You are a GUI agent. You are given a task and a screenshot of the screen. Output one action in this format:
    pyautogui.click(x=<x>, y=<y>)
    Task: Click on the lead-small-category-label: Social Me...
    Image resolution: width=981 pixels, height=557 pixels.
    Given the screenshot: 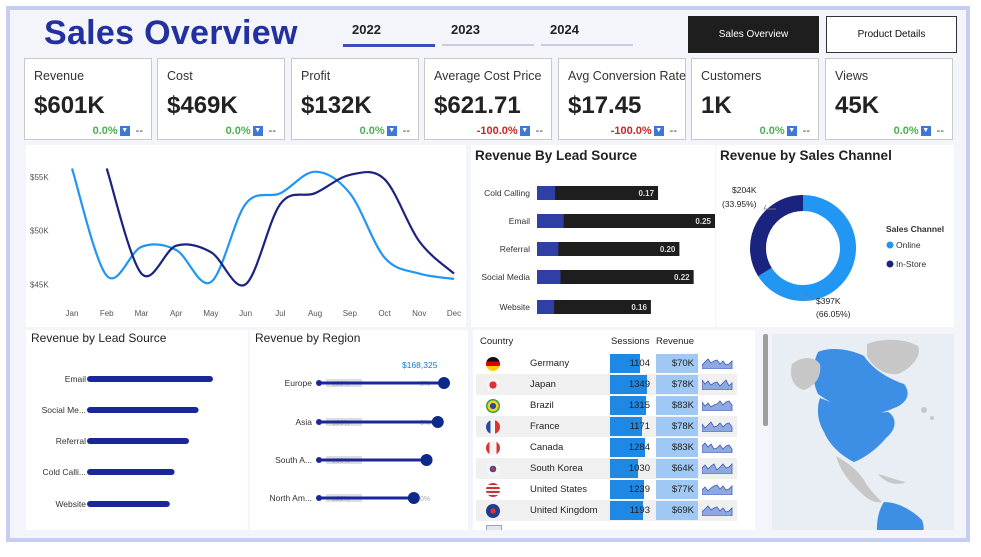 What is the action you would take?
    pyautogui.click(x=64, y=410)
    